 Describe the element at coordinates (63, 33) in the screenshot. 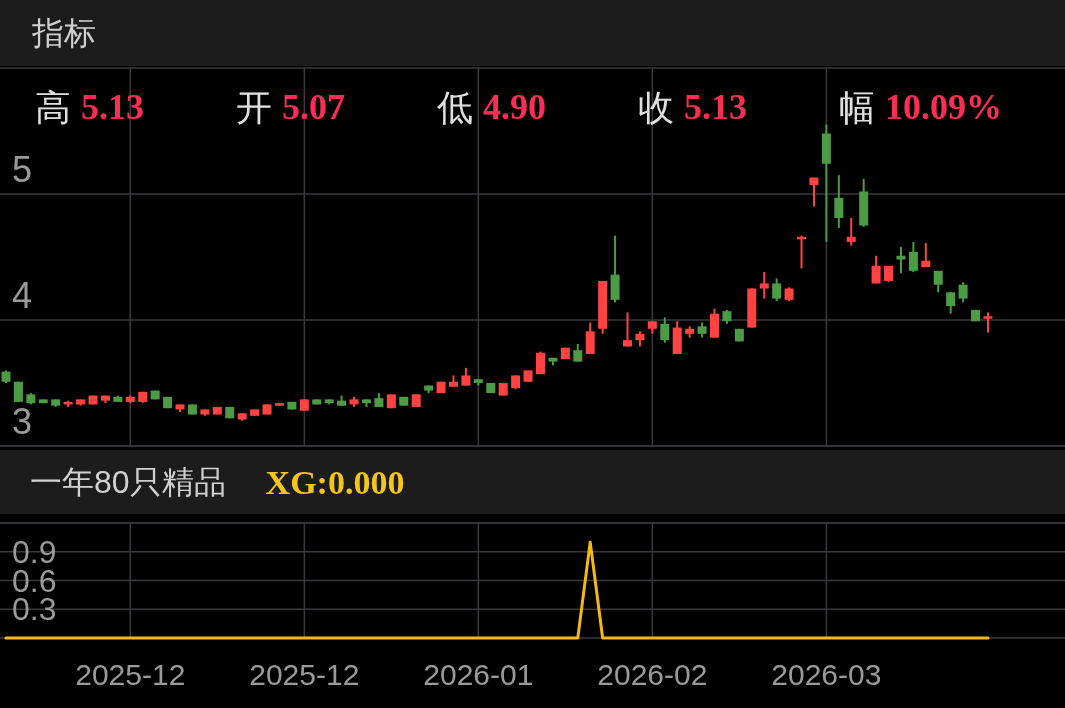

I see `chart-title: 指标` at that location.